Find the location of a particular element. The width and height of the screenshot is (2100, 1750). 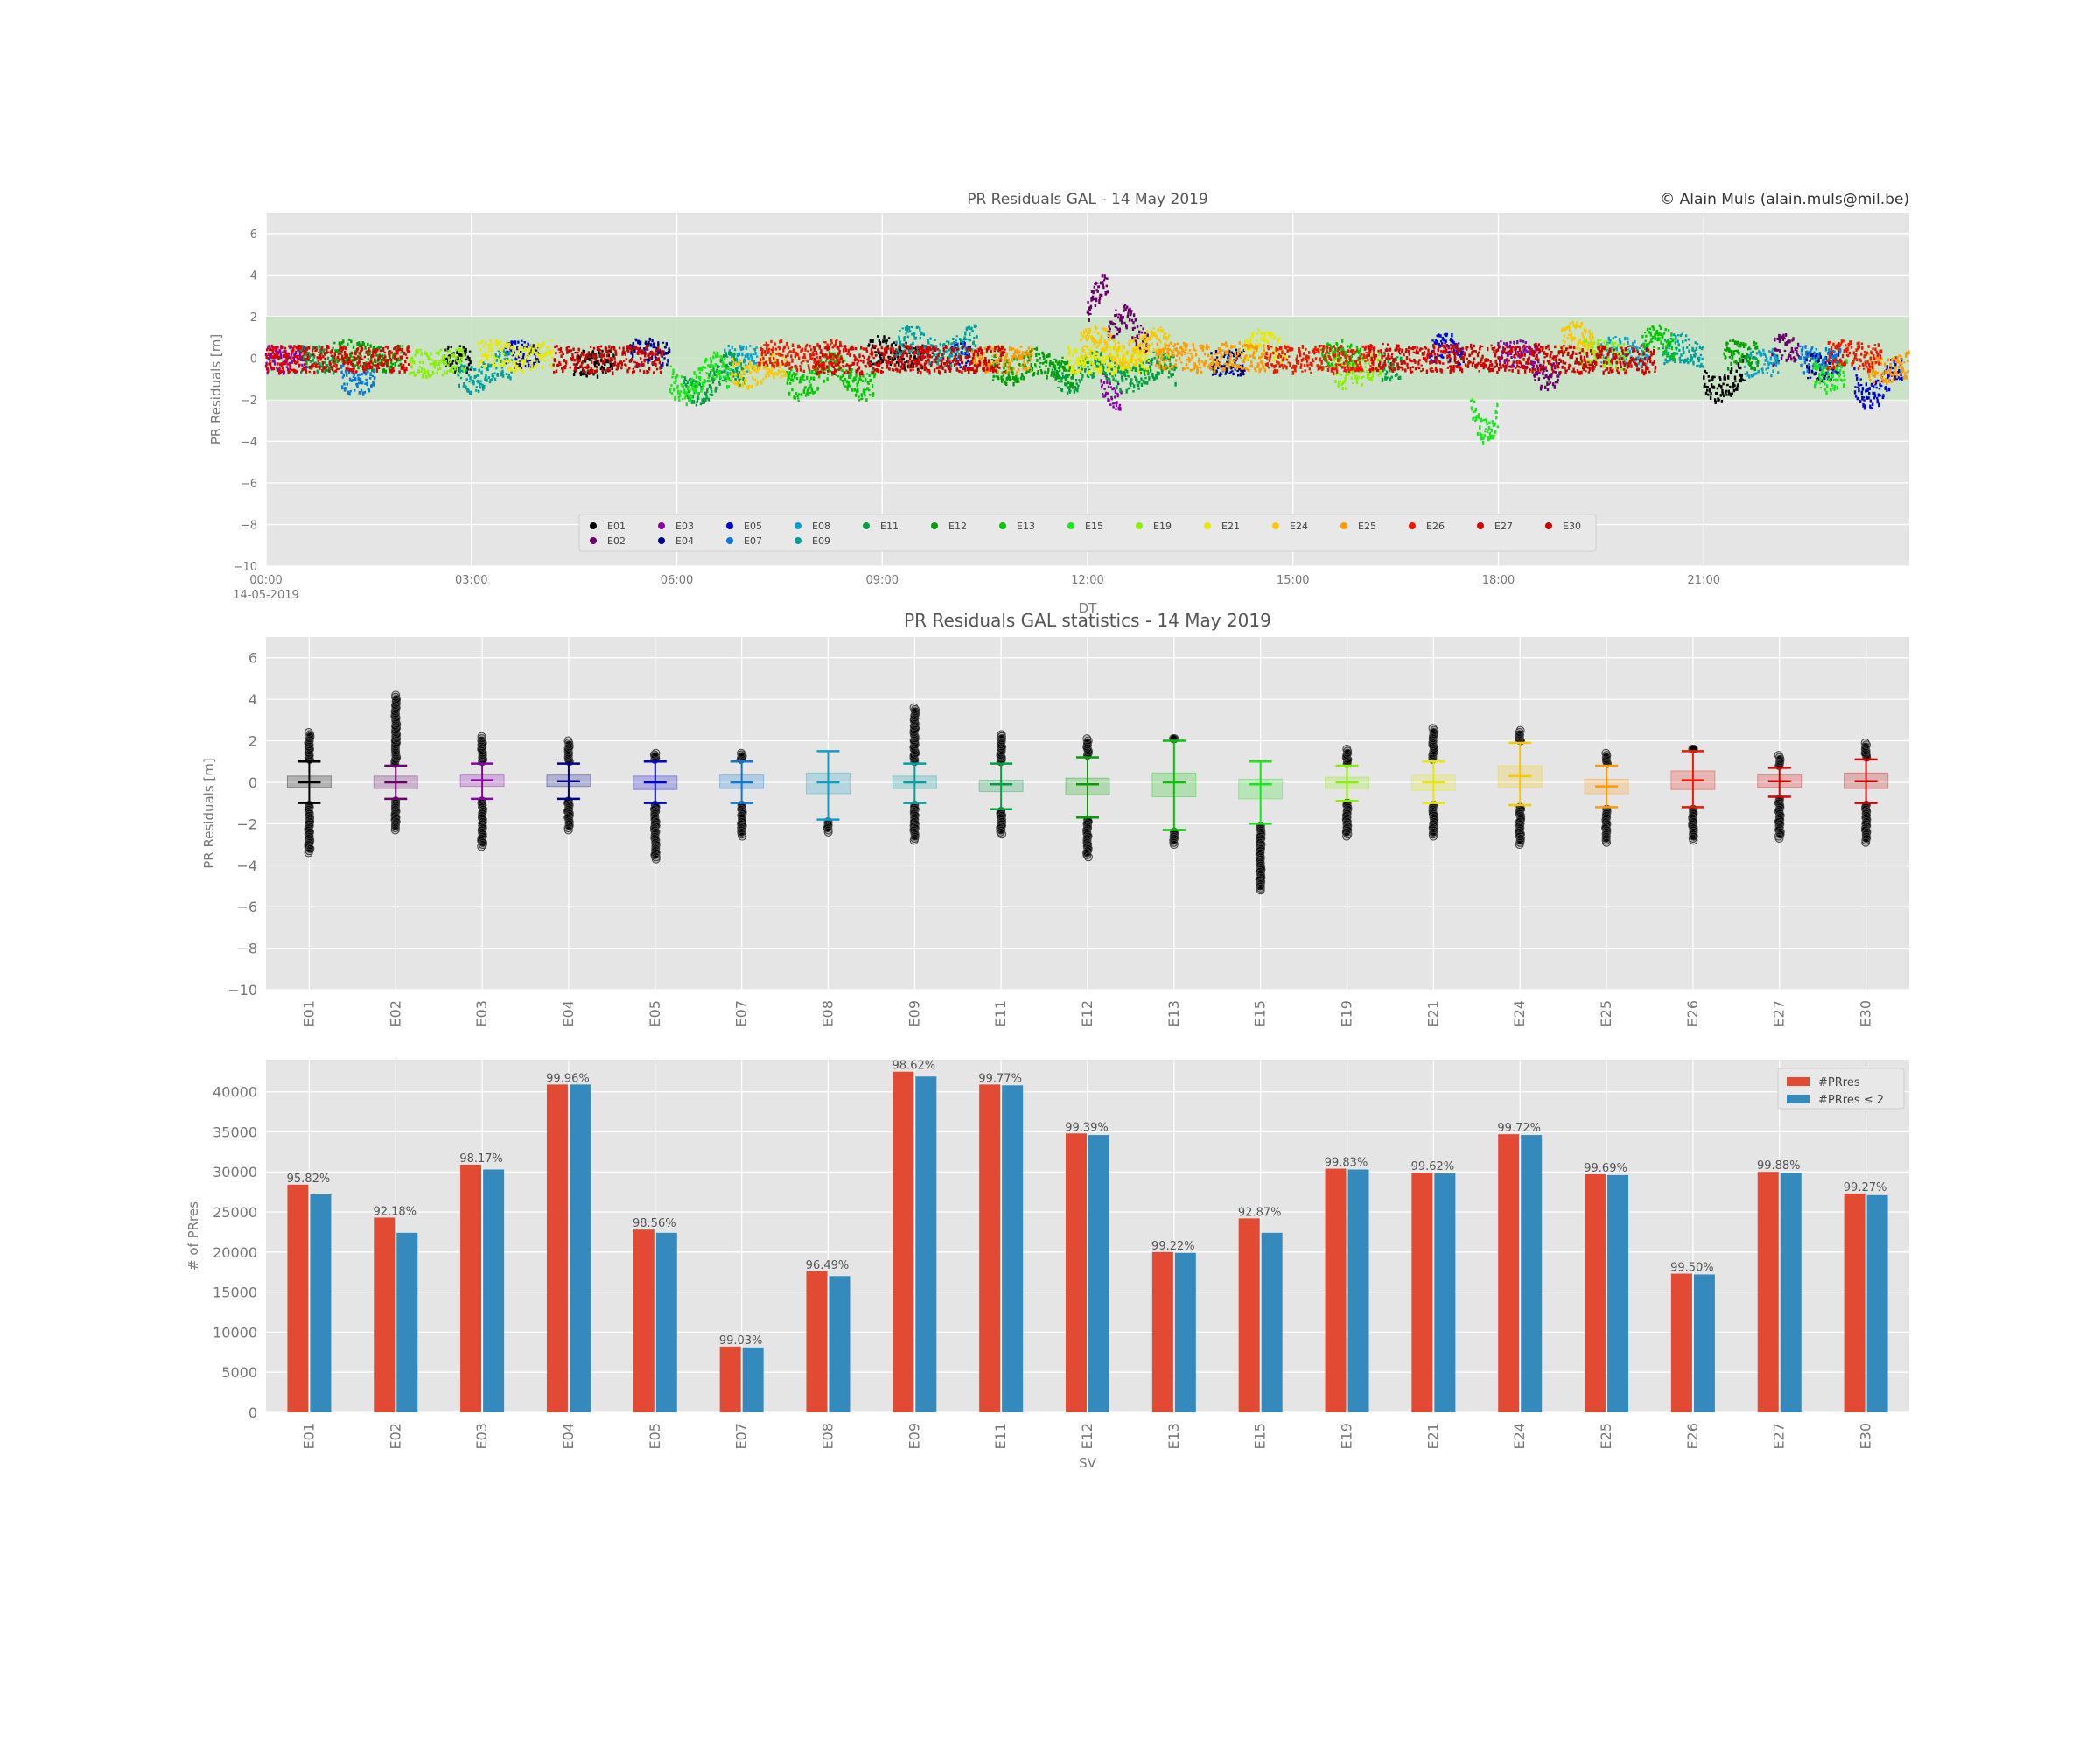

x-tick-label: 12:00 is located at coordinates (1087, 580).